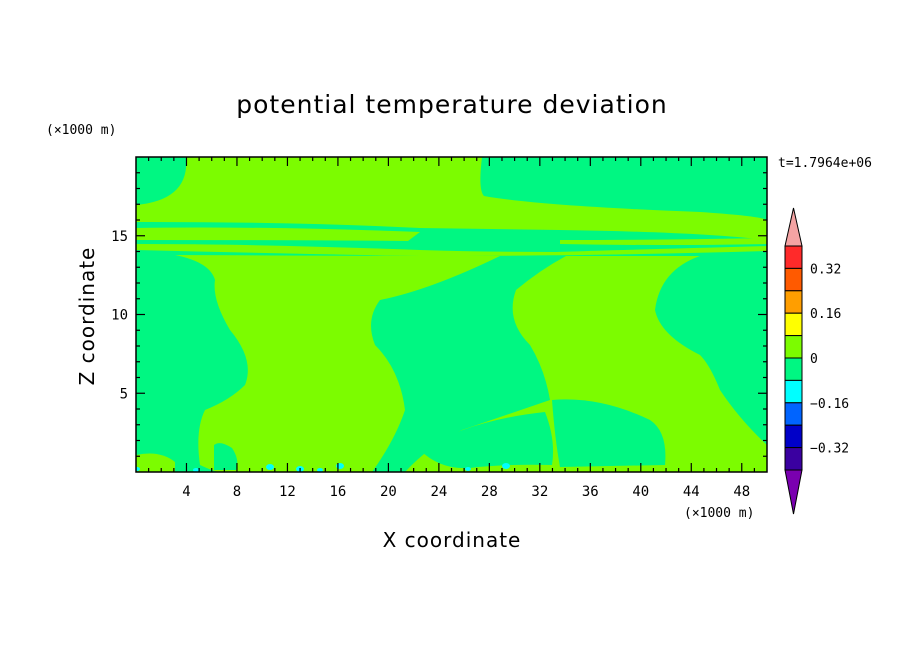 This screenshot has height=654, width=904. Describe the element at coordinates (155, 462) in the screenshot. I see `positive-region-bottom-left` at that location.